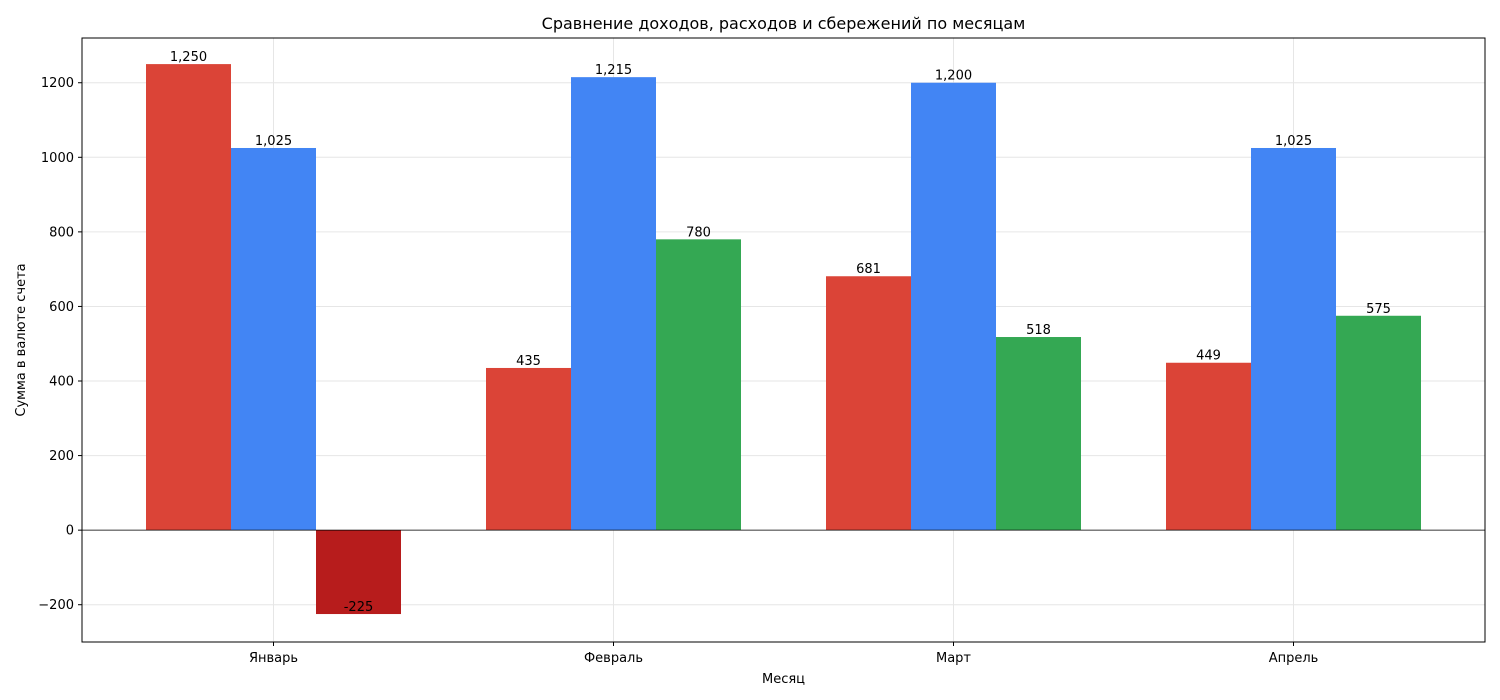  Describe the element at coordinates (70, 531) in the screenshot. I see `y-tick-label: 0` at that location.